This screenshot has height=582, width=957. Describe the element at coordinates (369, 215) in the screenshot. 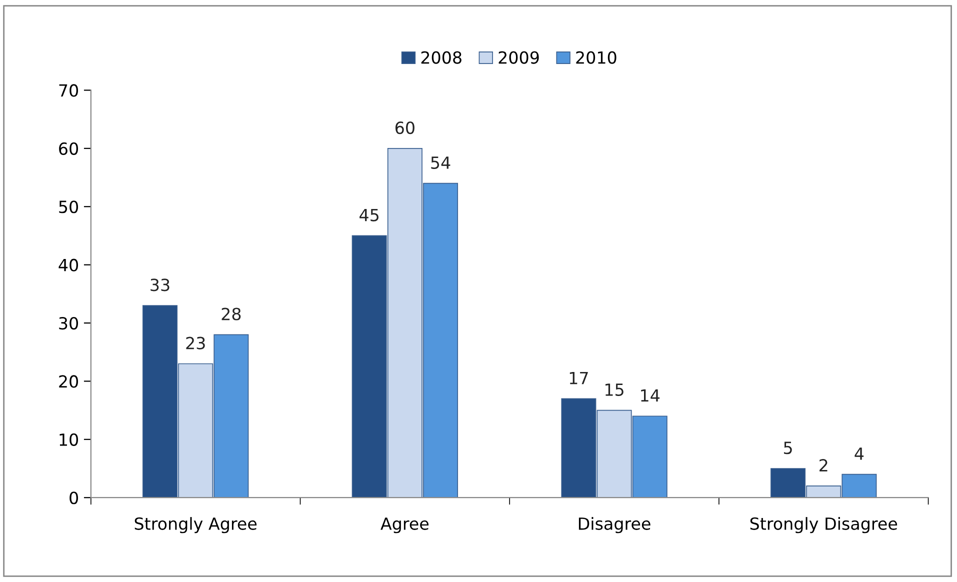

I see `data-label: 45` at that location.